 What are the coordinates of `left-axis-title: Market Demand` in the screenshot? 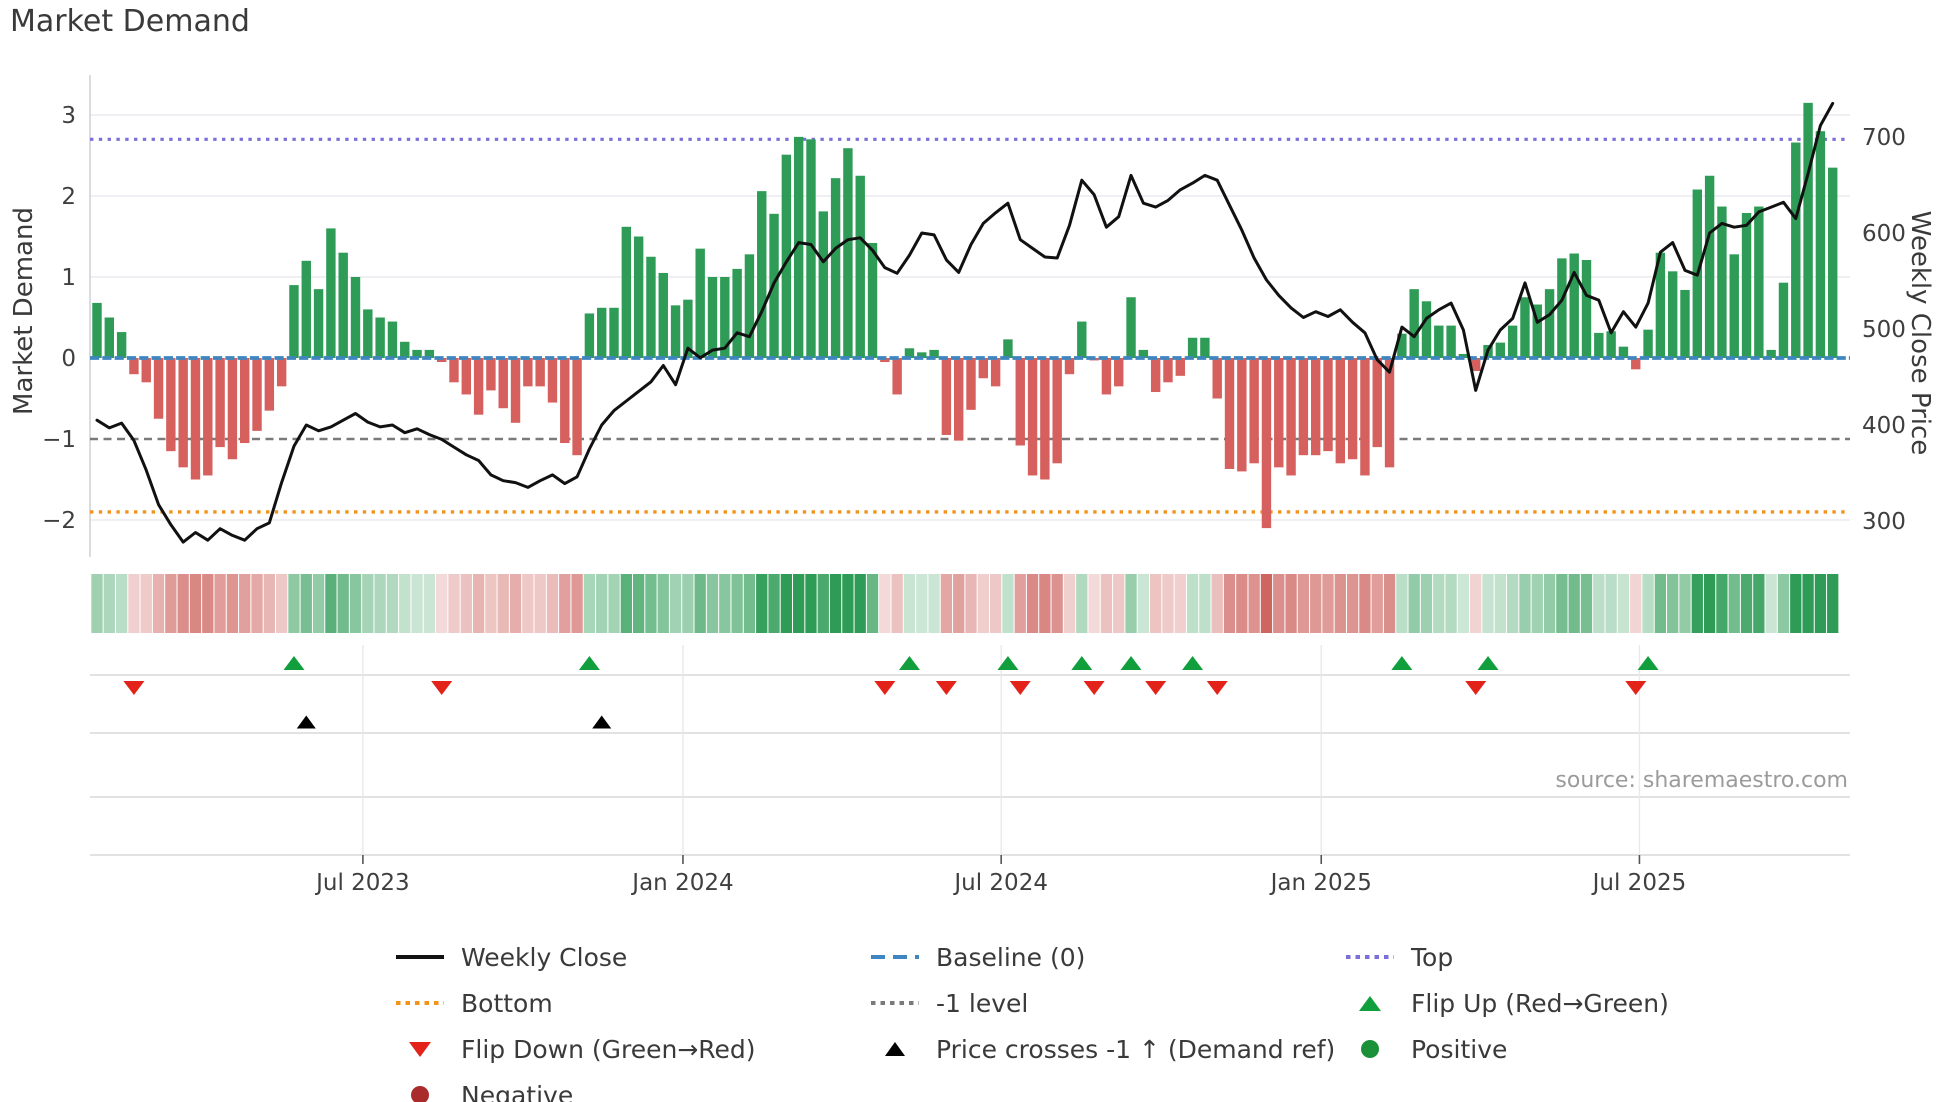 It's located at (24, 311).